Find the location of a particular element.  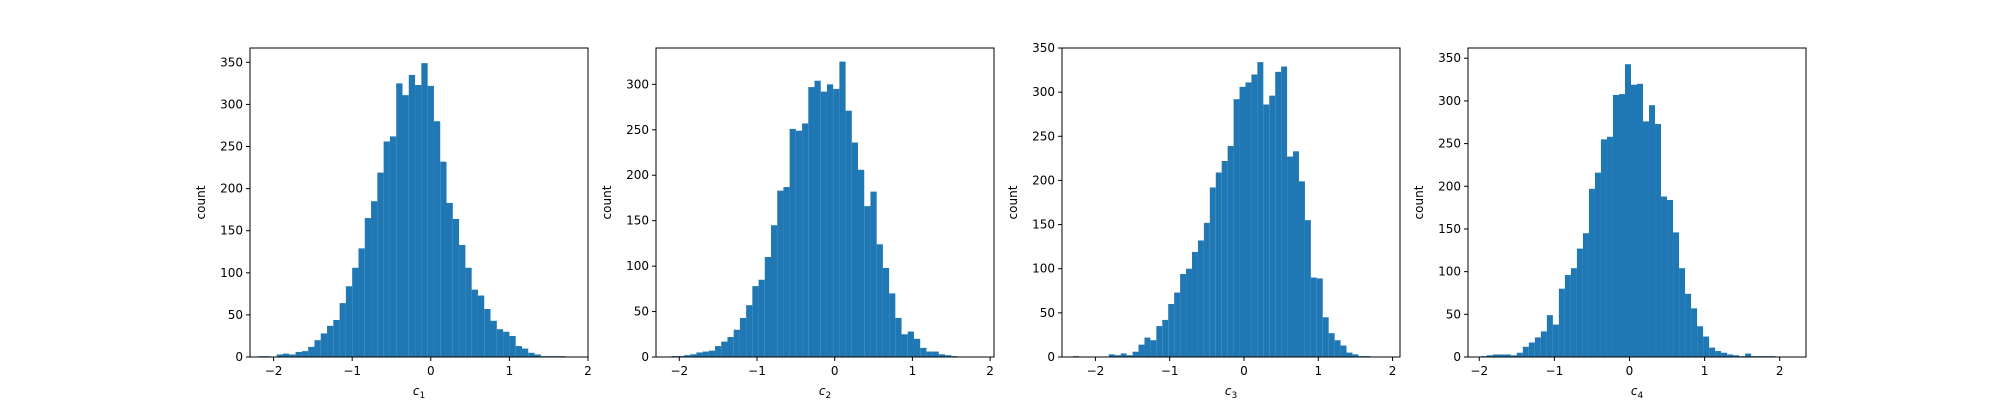

y-tick-label: 0 is located at coordinates (645, 357).